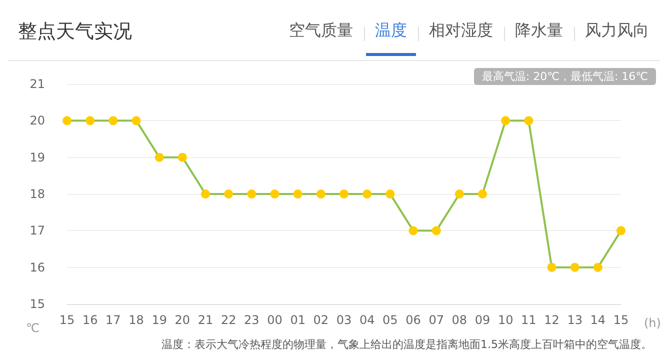 The image size is (668, 358). Describe the element at coordinates (482, 320) in the screenshot. I see `x-tick-label: 09` at that location.